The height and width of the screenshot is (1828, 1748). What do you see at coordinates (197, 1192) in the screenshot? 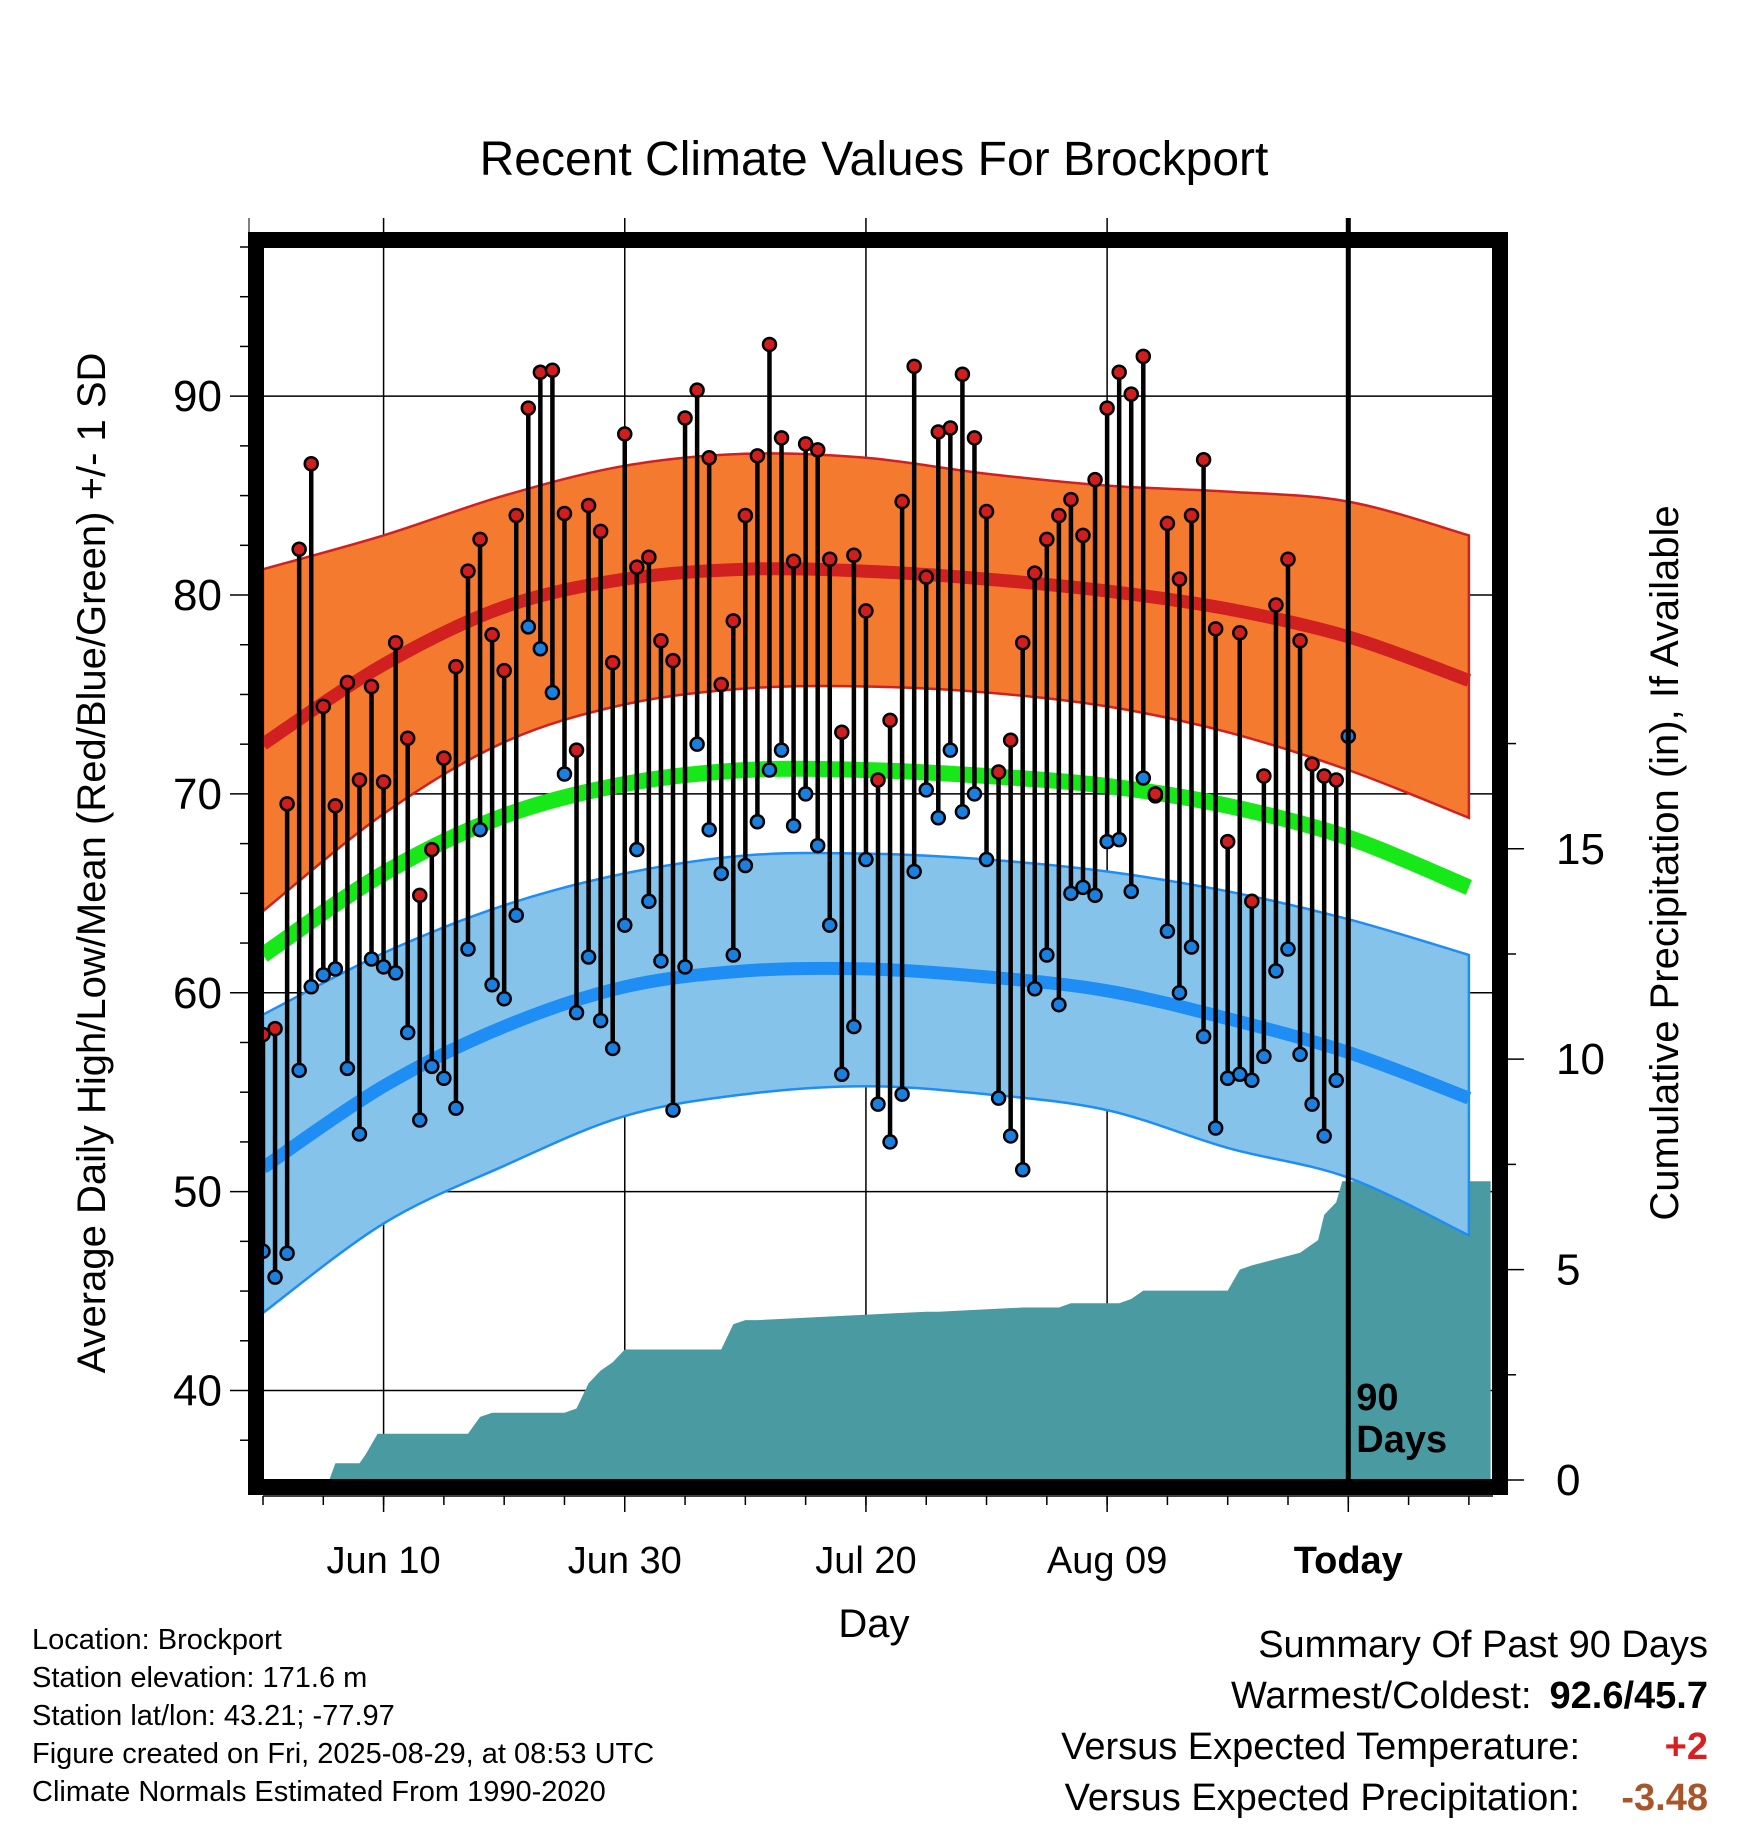
I see `y-tick-label: 50` at bounding box center [197, 1192].